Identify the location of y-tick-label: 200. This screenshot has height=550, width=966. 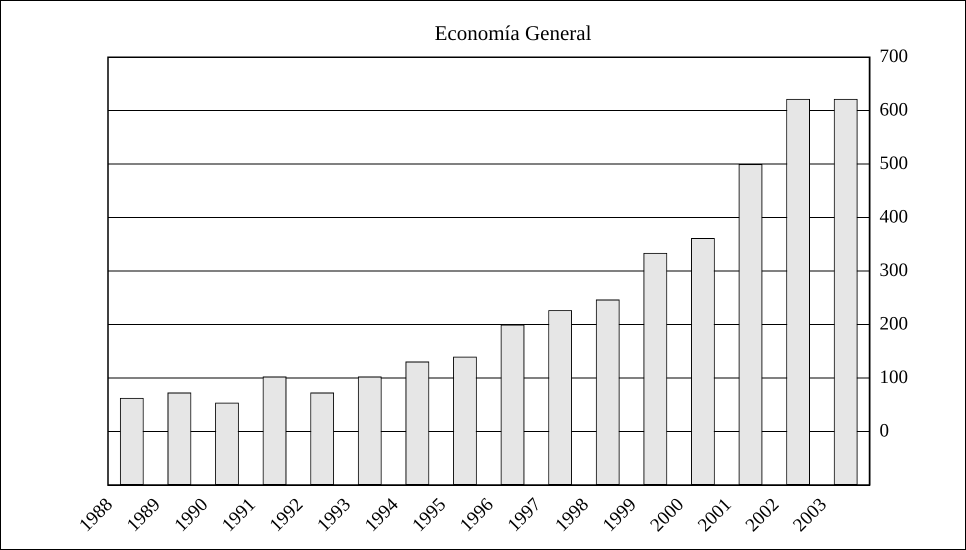
(894, 324).